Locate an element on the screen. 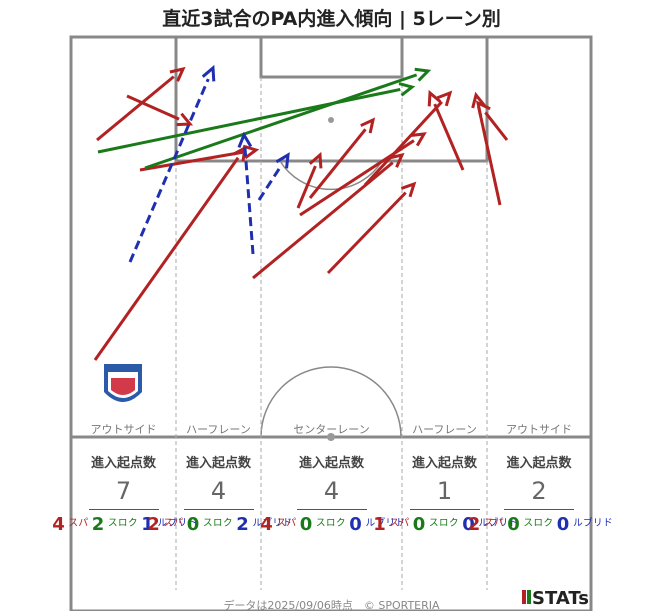 The height and width of the screenshot is (613, 663). lane-breakdown: 4 パス 0 クロス 0 ドリブル is located at coordinates (332, 525).